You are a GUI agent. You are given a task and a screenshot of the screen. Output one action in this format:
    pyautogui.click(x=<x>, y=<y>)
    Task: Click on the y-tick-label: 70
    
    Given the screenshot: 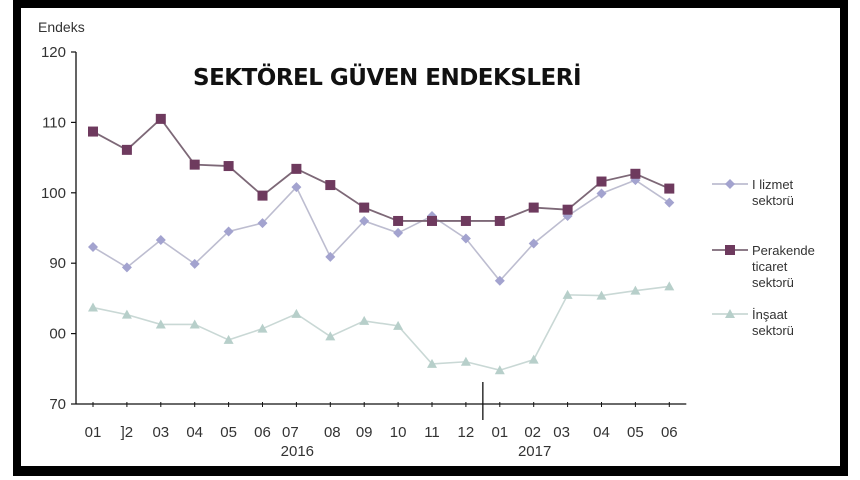 What is the action you would take?
    pyautogui.click(x=57, y=404)
    